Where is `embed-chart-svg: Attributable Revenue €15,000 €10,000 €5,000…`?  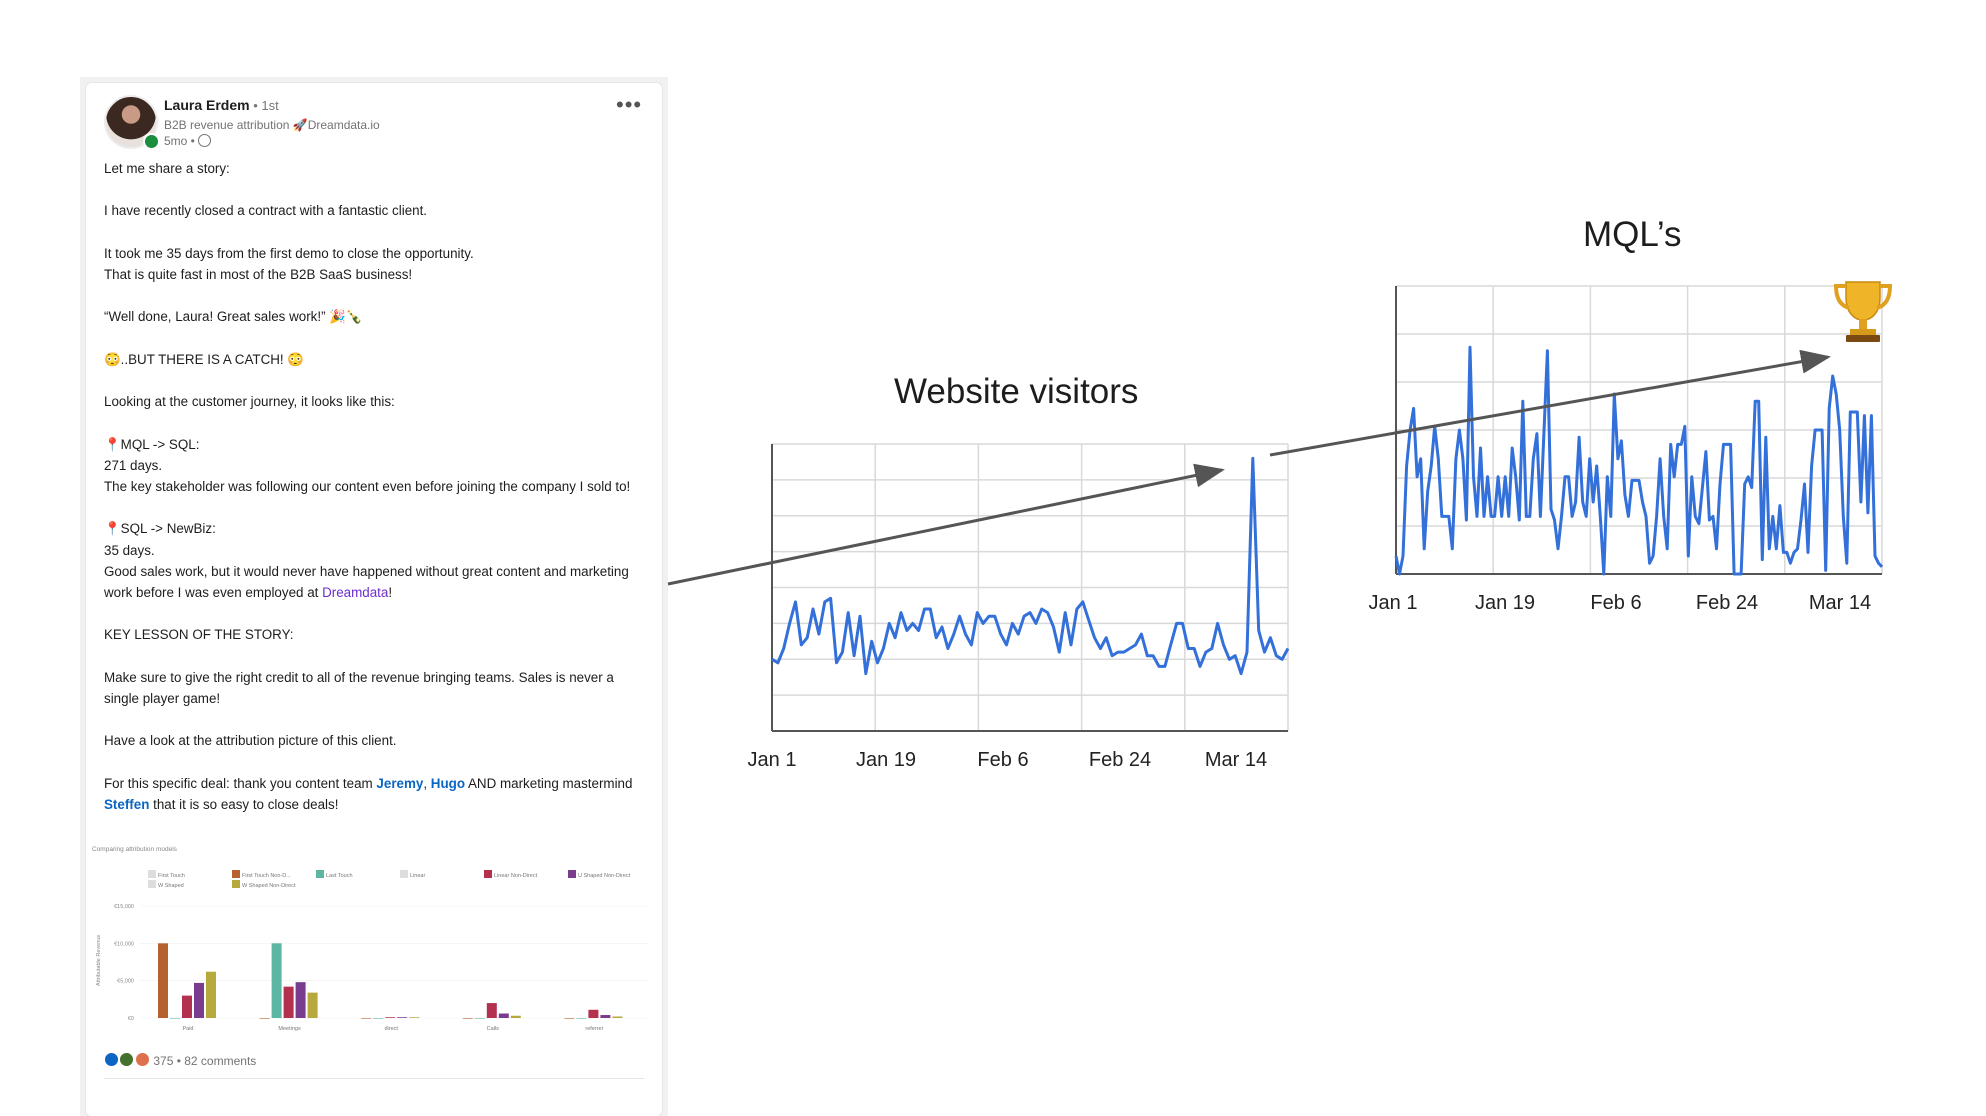 embed-chart-svg: Attributable Revenue €15,000 €10,000 €5,000… is located at coordinates (372, 968).